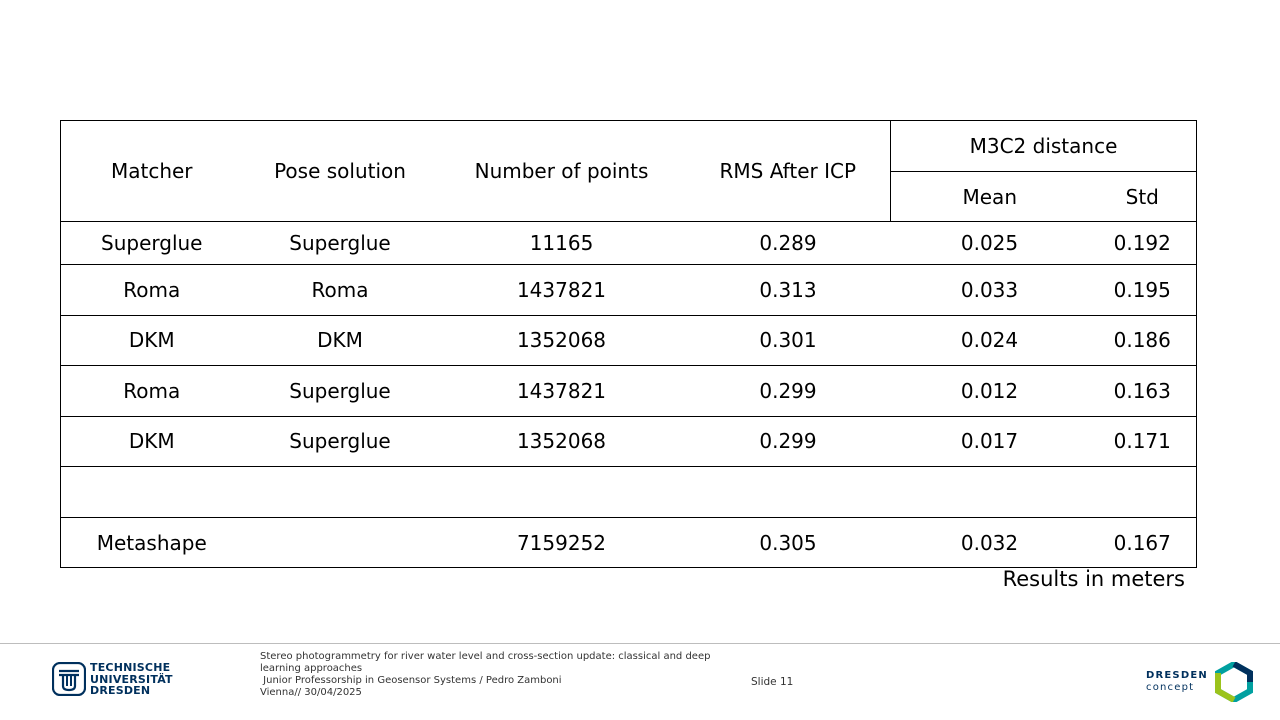 Image resolution: width=1280 pixels, height=720 pixels. Describe the element at coordinates (1170, 687) in the screenshot. I see `dresden-concept-line2: concept` at that location.